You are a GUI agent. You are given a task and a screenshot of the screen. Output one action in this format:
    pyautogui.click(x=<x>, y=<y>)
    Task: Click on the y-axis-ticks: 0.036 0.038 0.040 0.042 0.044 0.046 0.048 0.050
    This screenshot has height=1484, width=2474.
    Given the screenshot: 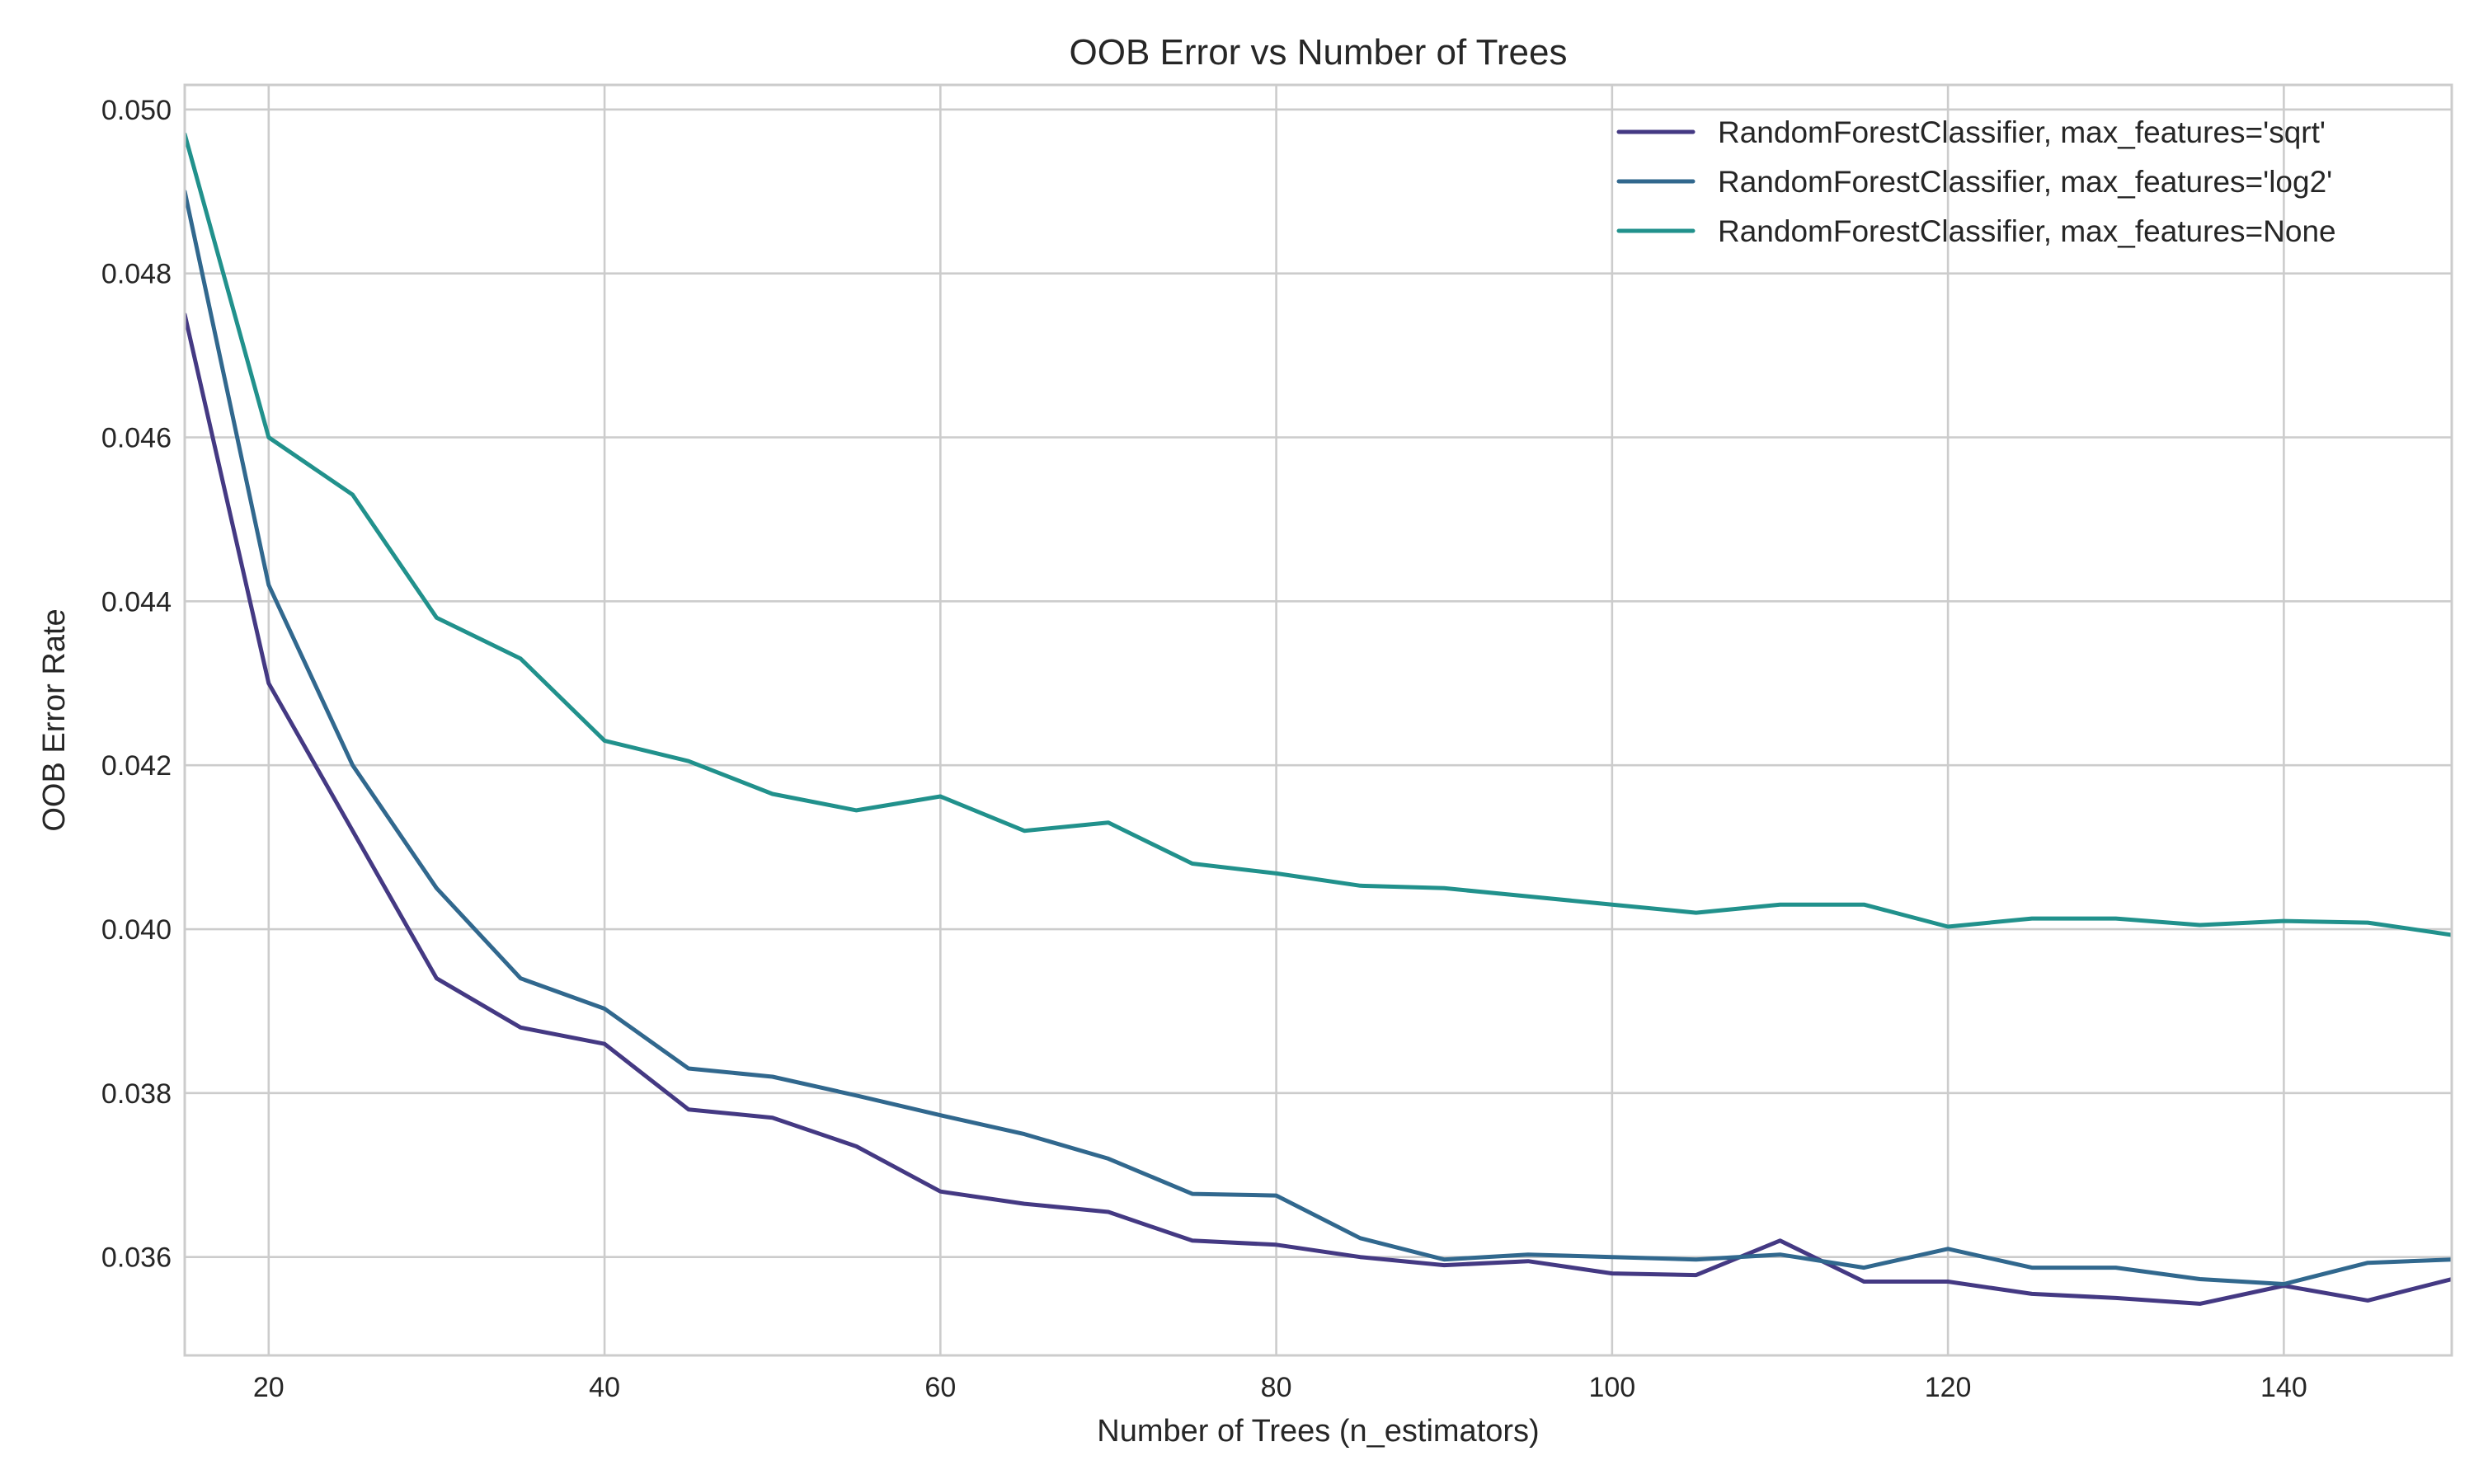 What is the action you would take?
    pyautogui.click(x=136, y=684)
    